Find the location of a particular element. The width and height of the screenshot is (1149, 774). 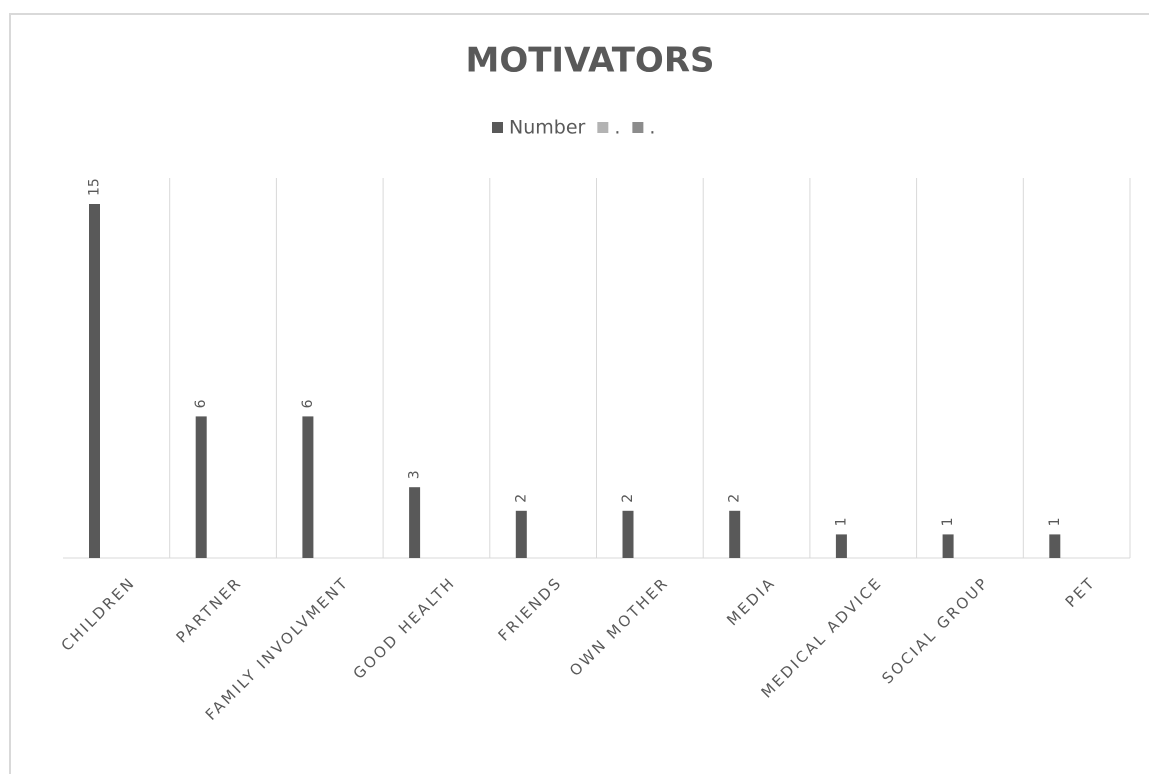

data-label: 15 is located at coordinates (95, 187).